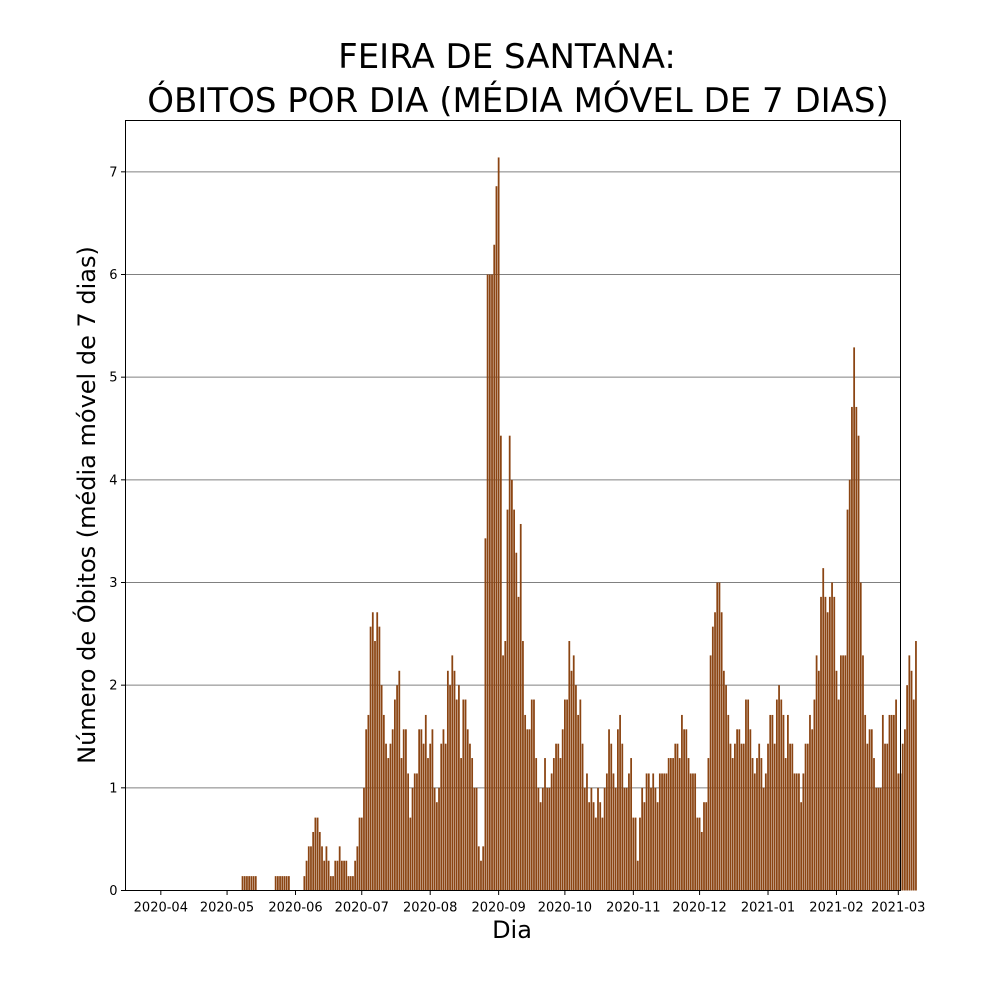 The width and height of the screenshot is (1000, 1000). What do you see at coordinates (898, 908) in the screenshot?
I see `x-tick-label: 2021-03` at bounding box center [898, 908].